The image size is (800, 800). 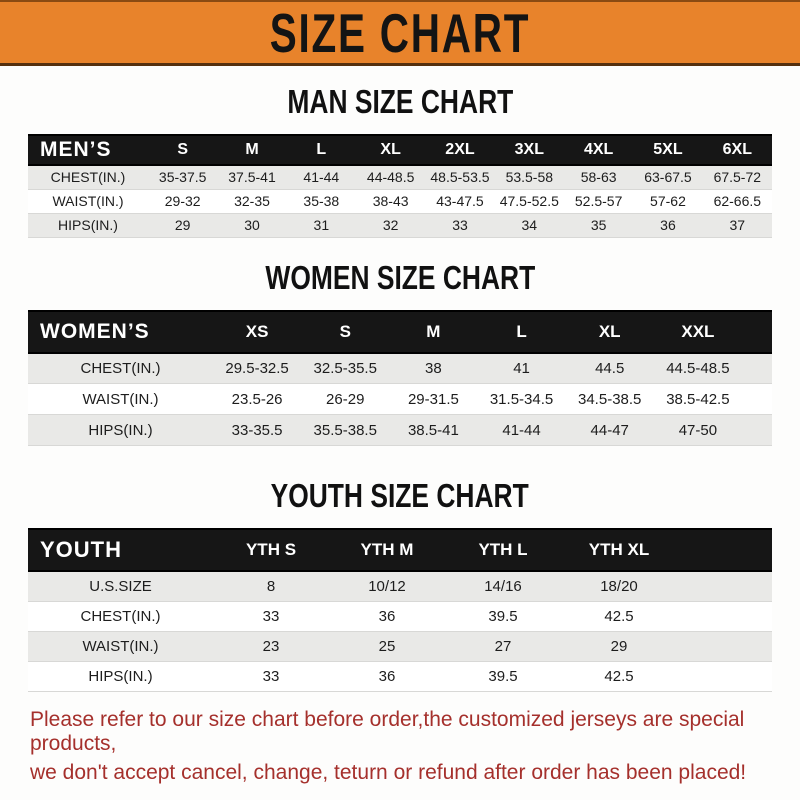 I want to click on size-value-cell: 25, so click(x=387, y=646).